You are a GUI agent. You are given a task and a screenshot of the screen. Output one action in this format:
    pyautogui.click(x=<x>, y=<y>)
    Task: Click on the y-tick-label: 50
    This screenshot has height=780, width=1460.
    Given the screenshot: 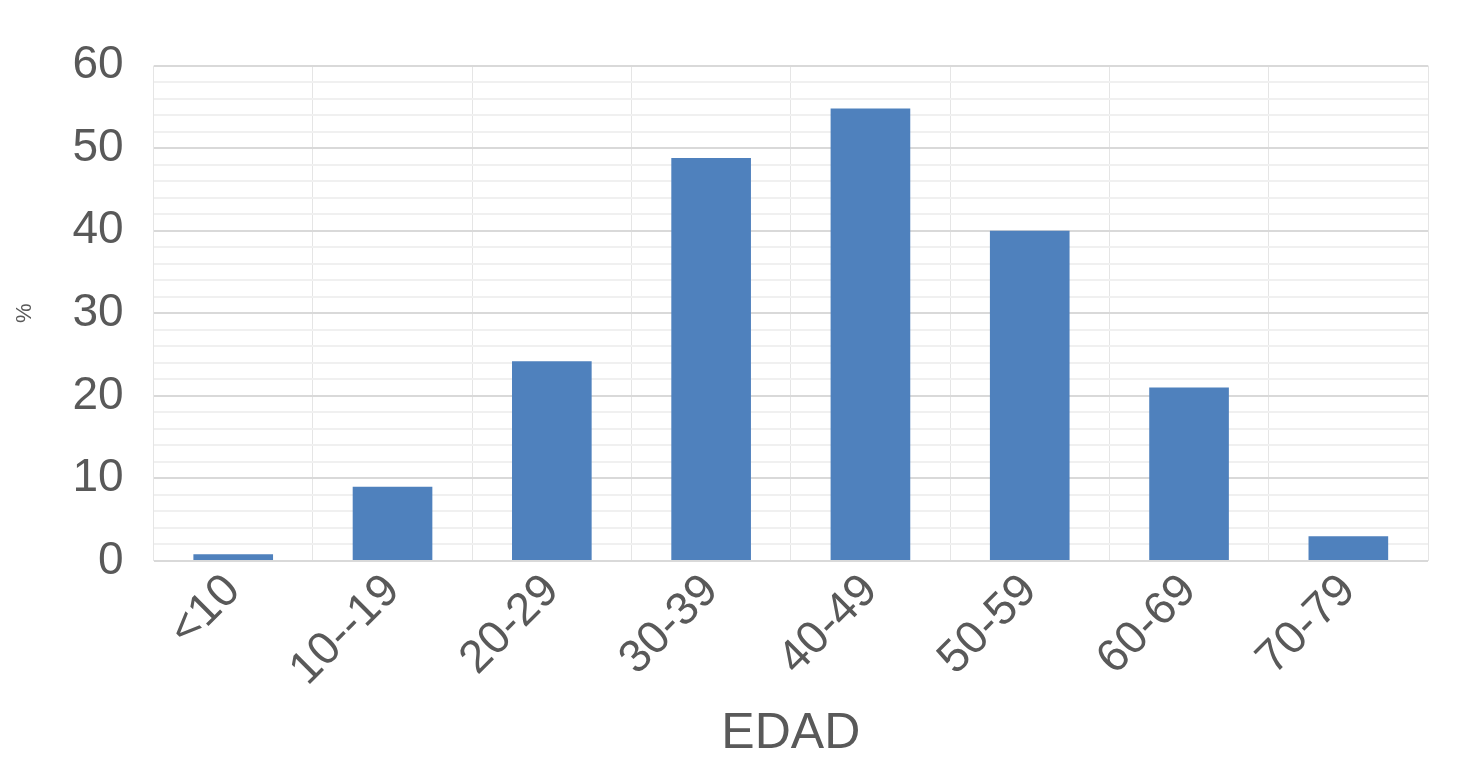 What is the action you would take?
    pyautogui.click(x=98, y=144)
    